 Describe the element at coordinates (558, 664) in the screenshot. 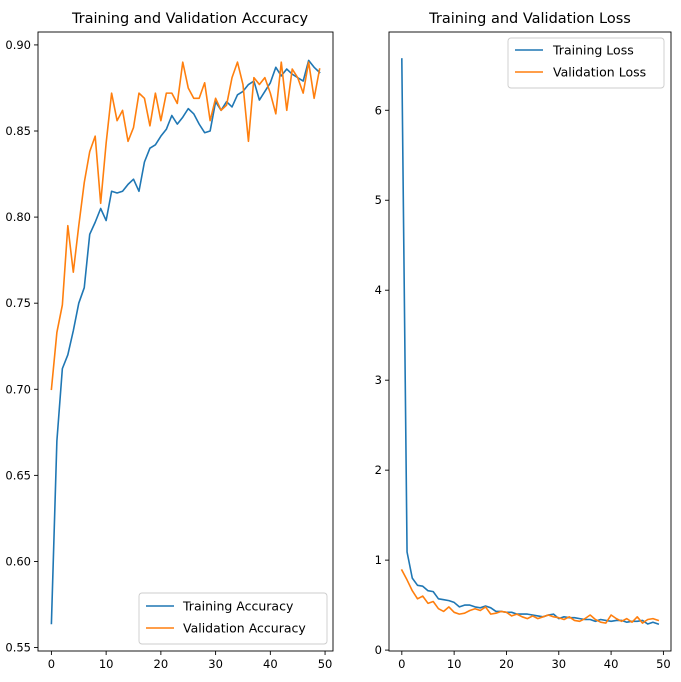

I see `loss-x-tick-label: 30` at that location.